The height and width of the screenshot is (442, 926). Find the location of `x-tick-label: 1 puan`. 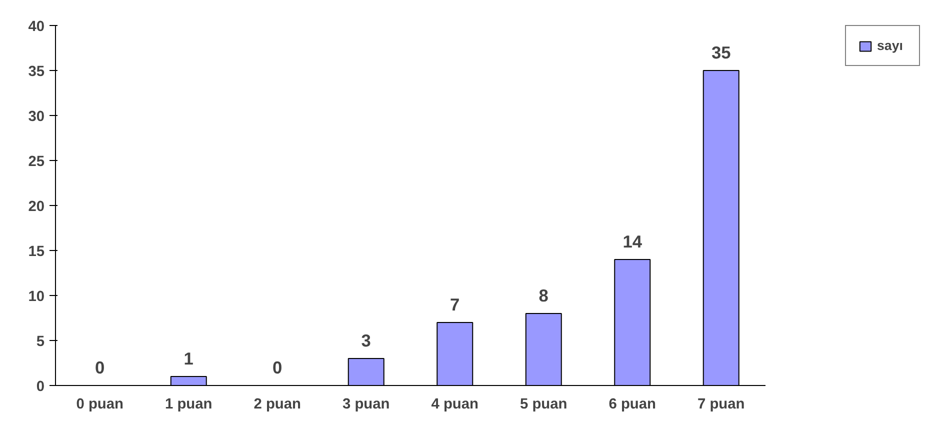

x-tick-label: 1 puan is located at coordinates (188, 404).